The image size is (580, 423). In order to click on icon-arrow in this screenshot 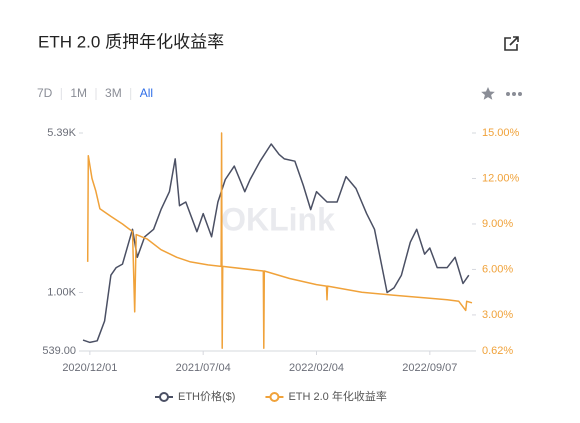, I will do `click(514, 41)`.